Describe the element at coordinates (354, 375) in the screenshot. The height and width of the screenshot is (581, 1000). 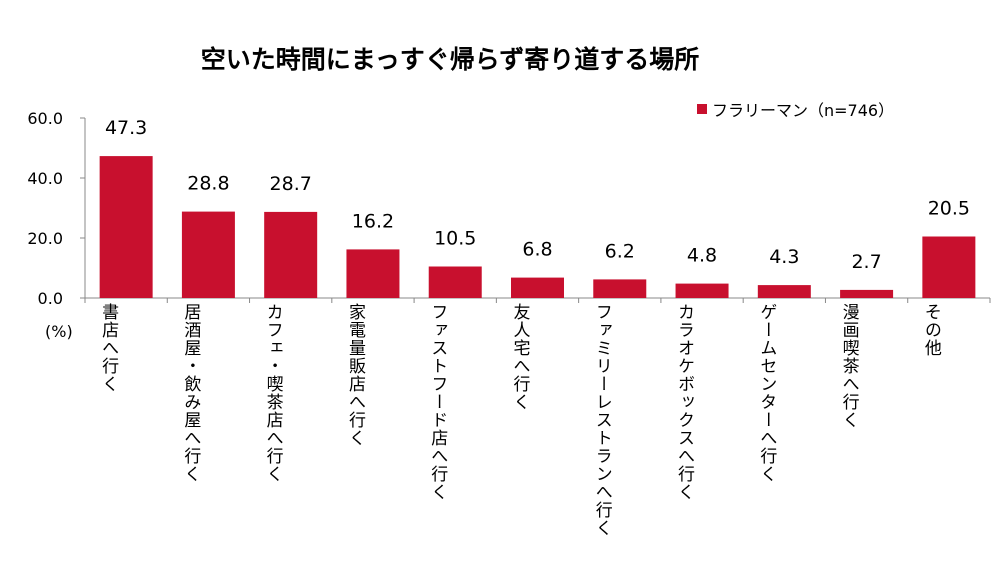
I see `x-category-label: 家電量販店へ行く` at that location.